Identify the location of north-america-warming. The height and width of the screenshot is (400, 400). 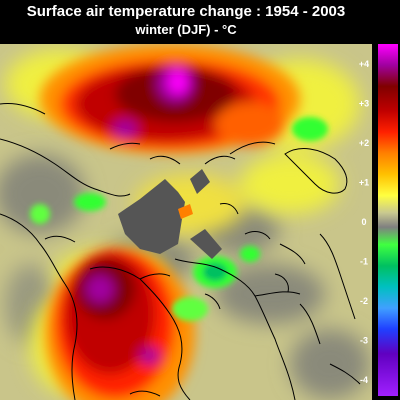
(120, 324).